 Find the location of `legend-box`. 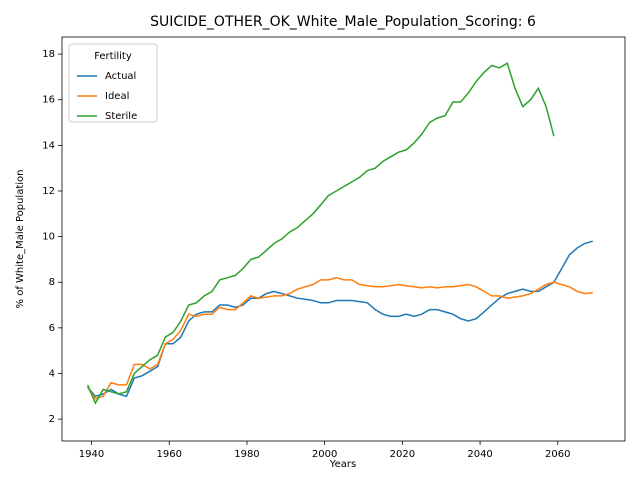

legend-box is located at coordinates (113, 83).